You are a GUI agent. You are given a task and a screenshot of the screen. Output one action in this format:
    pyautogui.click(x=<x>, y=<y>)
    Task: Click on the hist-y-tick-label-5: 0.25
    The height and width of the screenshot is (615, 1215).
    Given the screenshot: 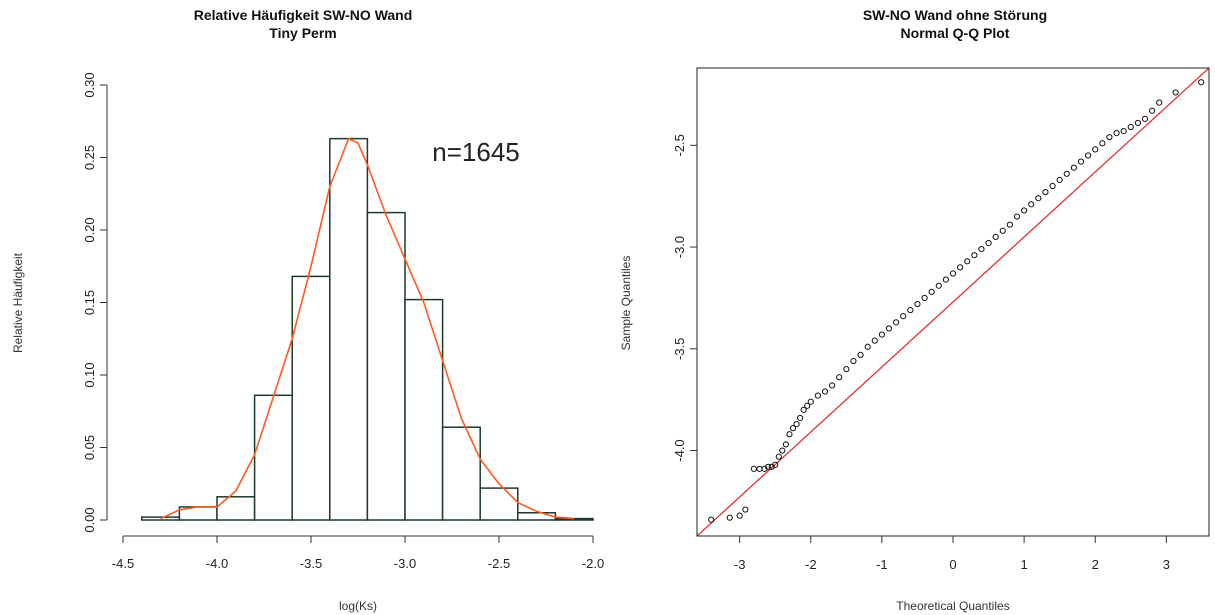 What is the action you would take?
    pyautogui.click(x=89, y=157)
    